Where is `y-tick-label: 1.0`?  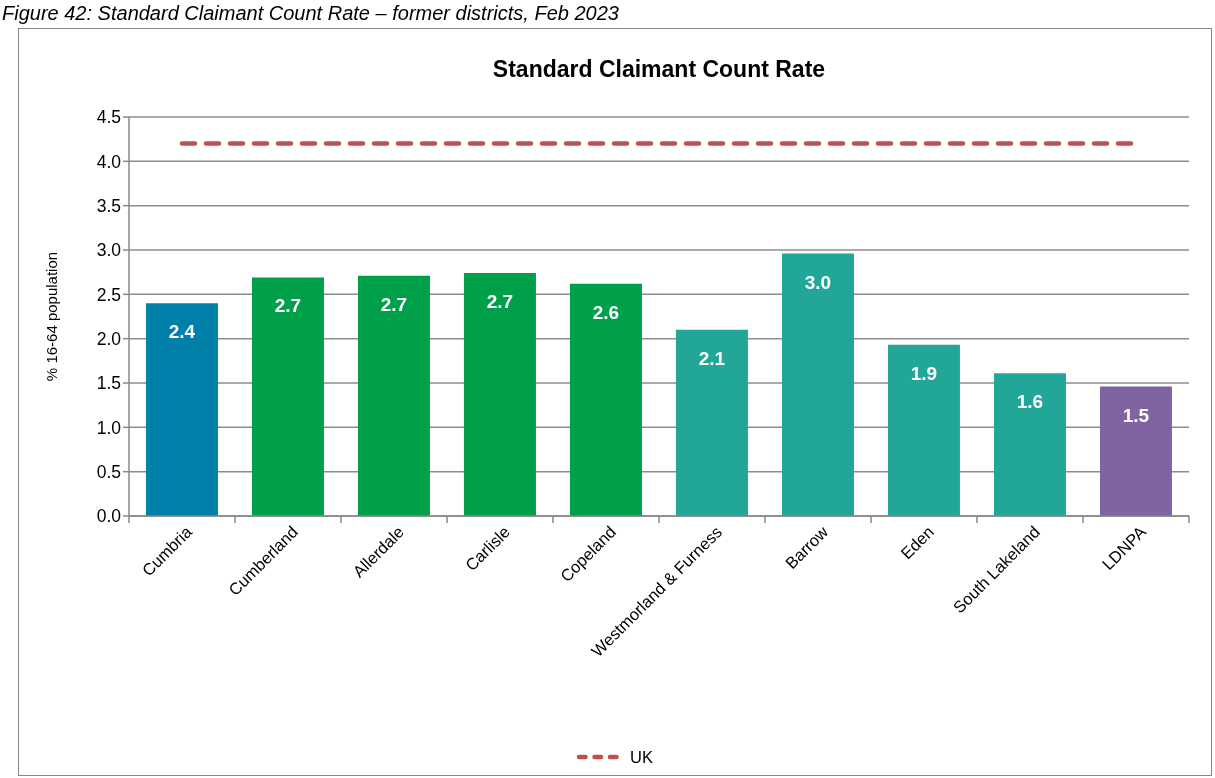 y-tick-label: 1.0 is located at coordinates (109, 427).